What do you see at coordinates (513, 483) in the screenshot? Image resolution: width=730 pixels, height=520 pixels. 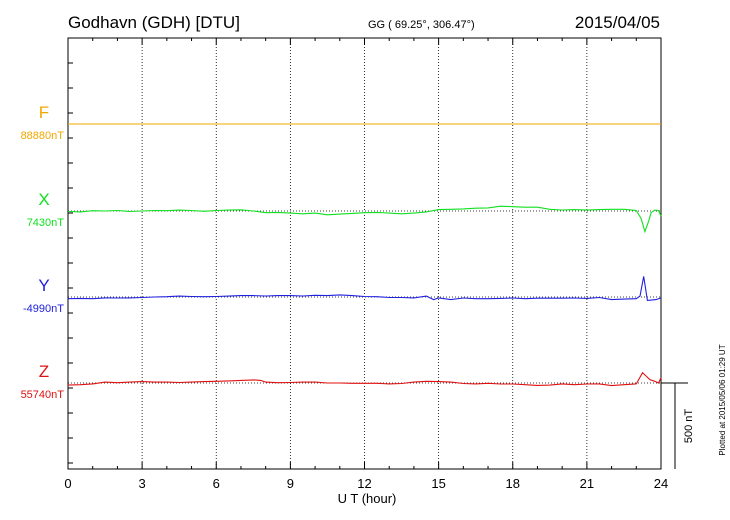 I see `x-tick-label: 18` at bounding box center [513, 483].